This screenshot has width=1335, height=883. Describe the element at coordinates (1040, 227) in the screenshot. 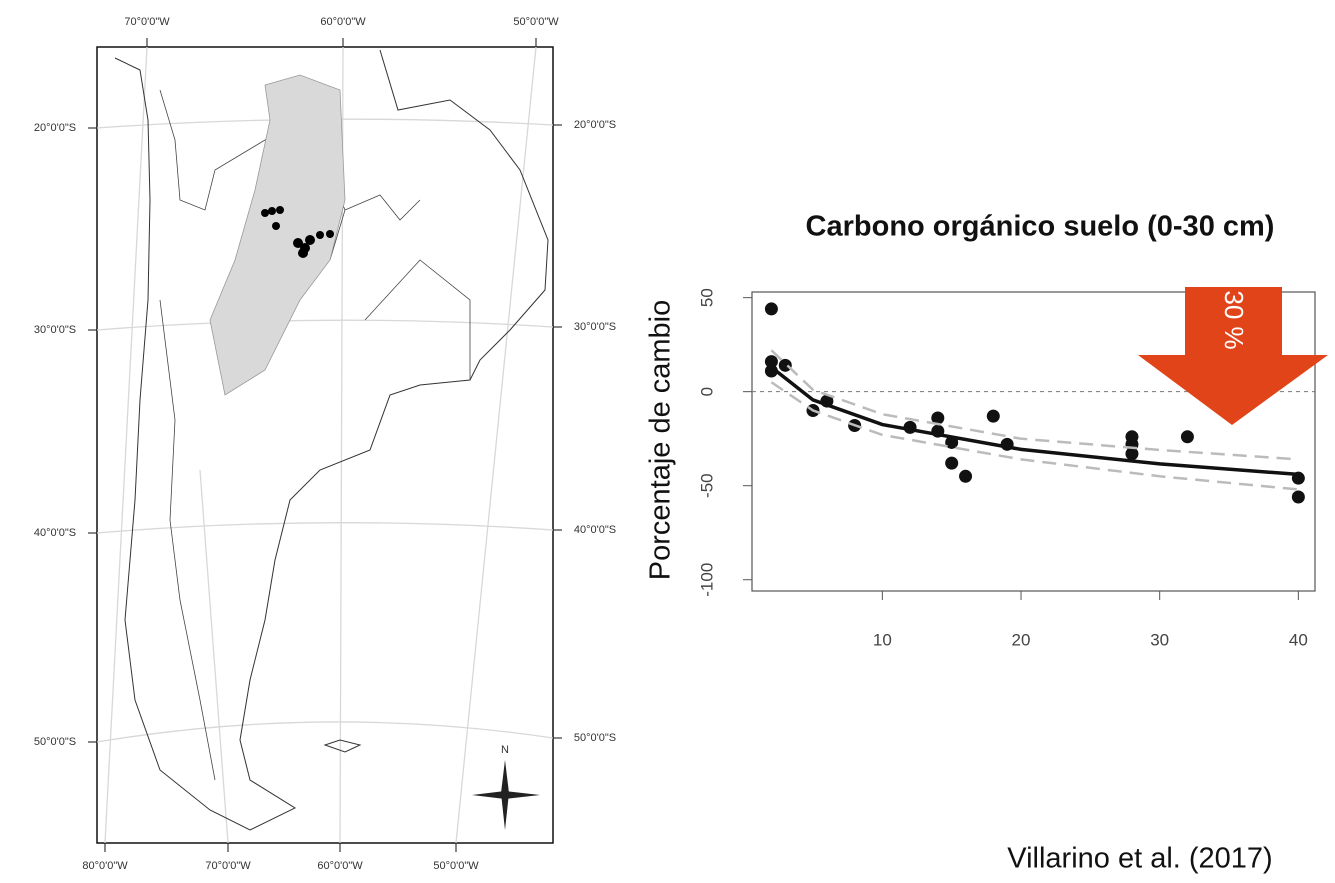

I see `chart-title: Carbono orgánico suelo (0-30 cm)` at that location.